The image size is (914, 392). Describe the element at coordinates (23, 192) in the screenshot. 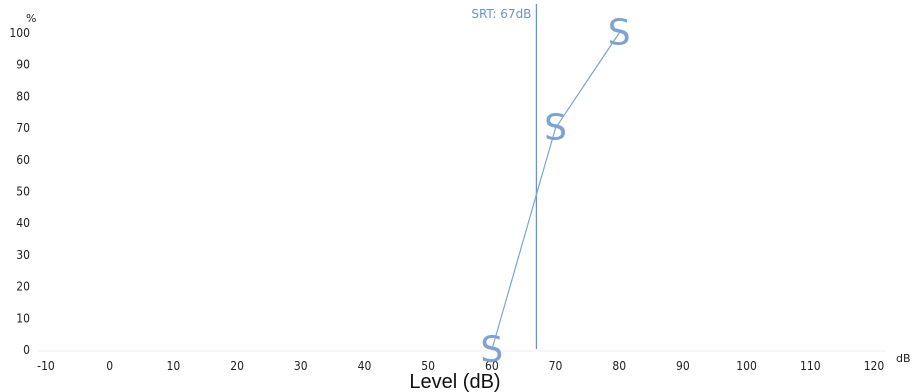

I see `y-tick-label: 50` at that location.